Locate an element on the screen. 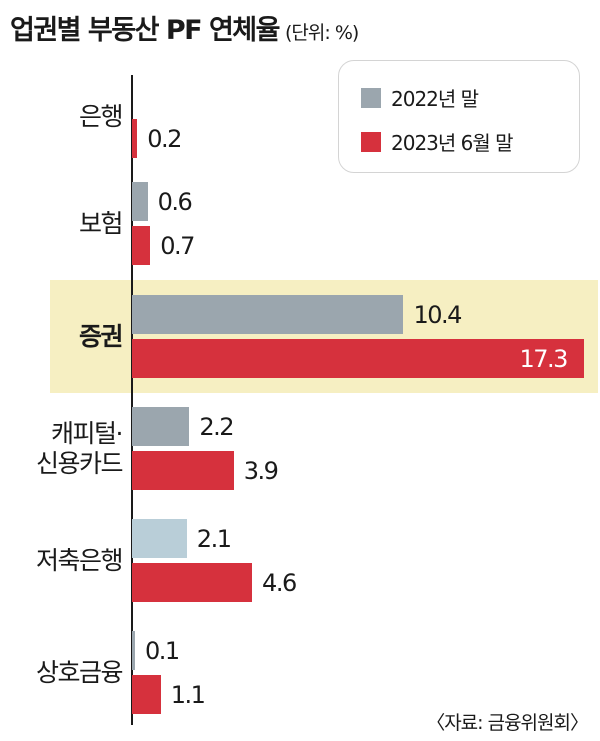 The width and height of the screenshot is (600, 741). data-label: 0.7 is located at coordinates (177, 246).